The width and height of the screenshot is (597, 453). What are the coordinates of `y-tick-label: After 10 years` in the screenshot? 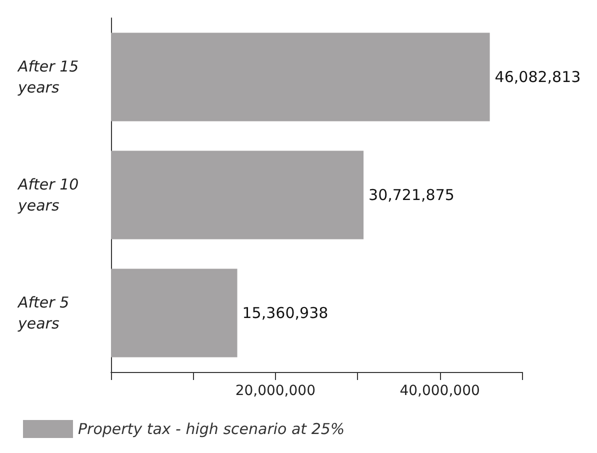 It's located at (50, 195).